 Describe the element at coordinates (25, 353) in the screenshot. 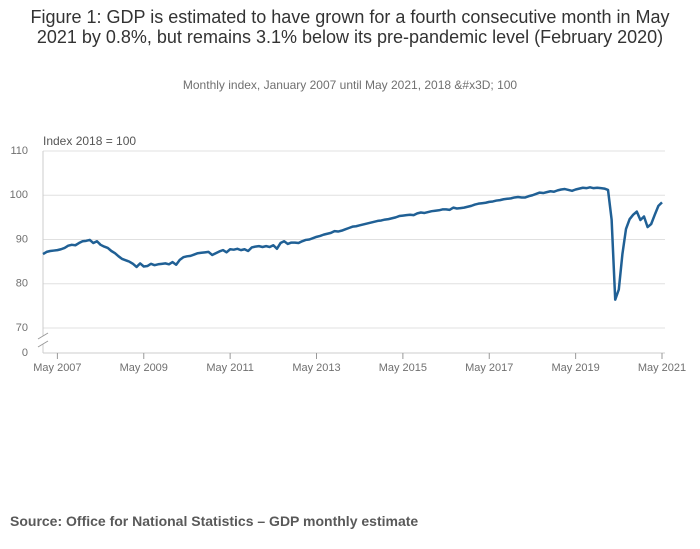

I see `y-tick-label: 0` at that location.